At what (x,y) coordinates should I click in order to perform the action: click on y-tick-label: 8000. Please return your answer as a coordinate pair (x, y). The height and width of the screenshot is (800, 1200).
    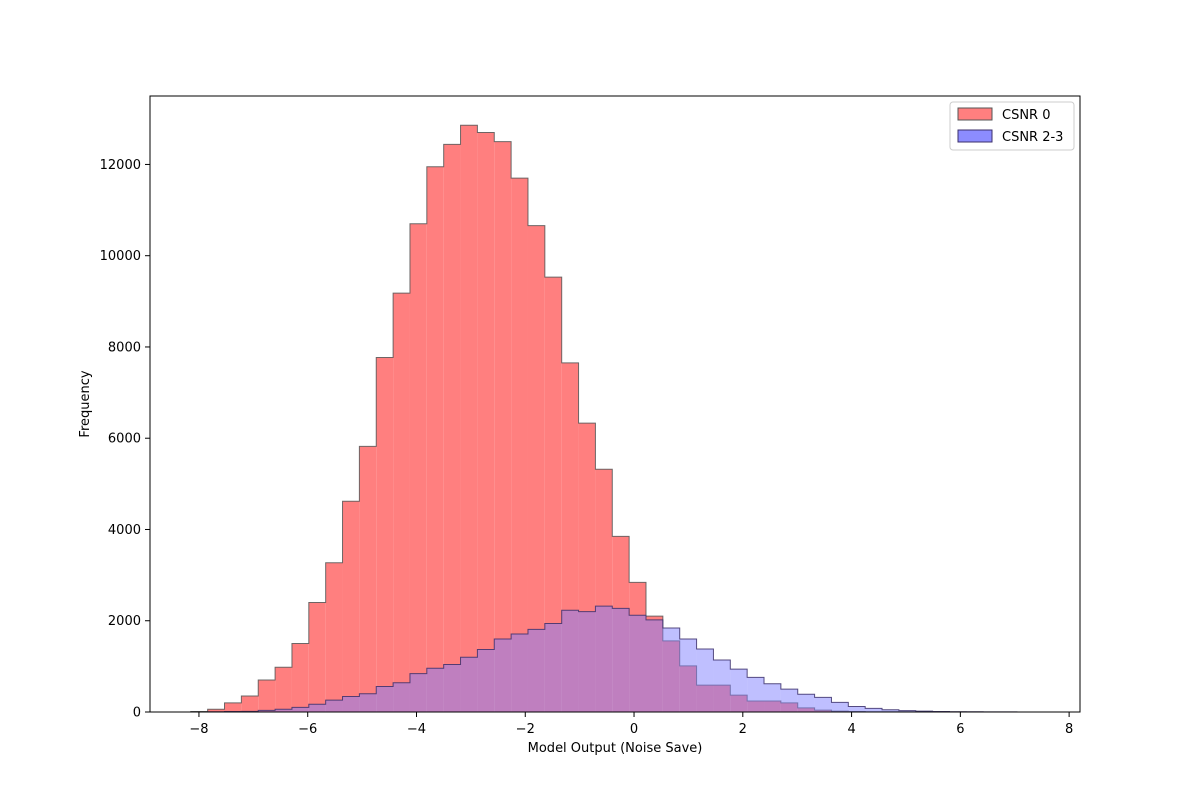
    Looking at the image, I should click on (124, 347).